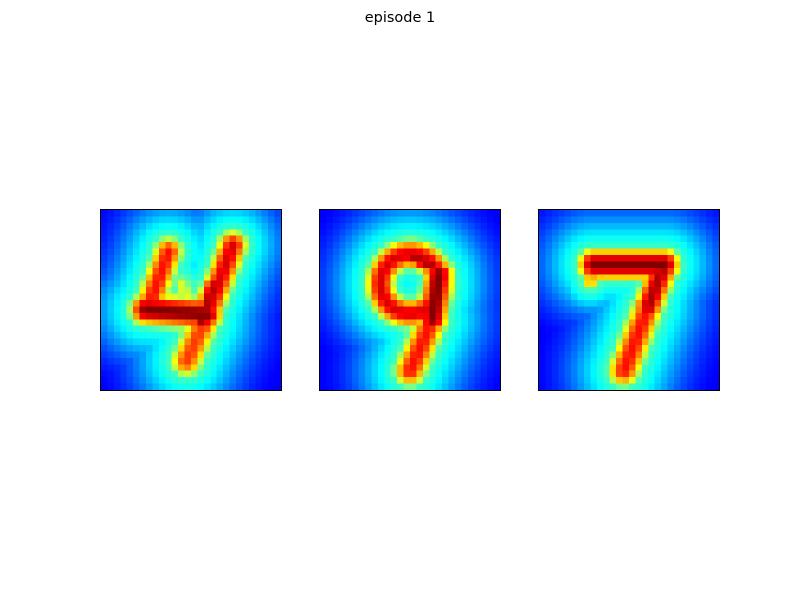 This screenshot has width=800, height=600. What do you see at coordinates (400, 18) in the screenshot?
I see `figure-title: episode 1` at bounding box center [400, 18].